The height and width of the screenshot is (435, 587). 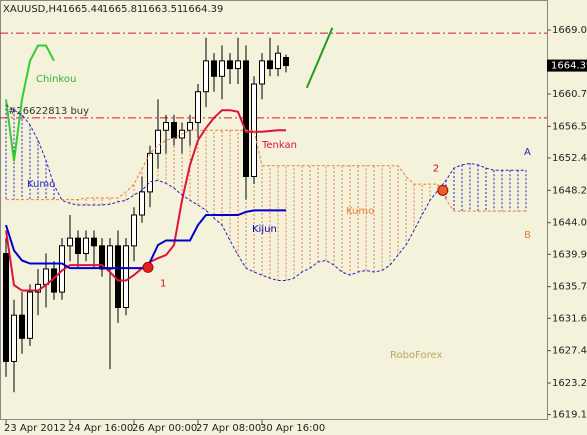 I want to click on y-tick-label: 1639.90, so click(x=569, y=254).